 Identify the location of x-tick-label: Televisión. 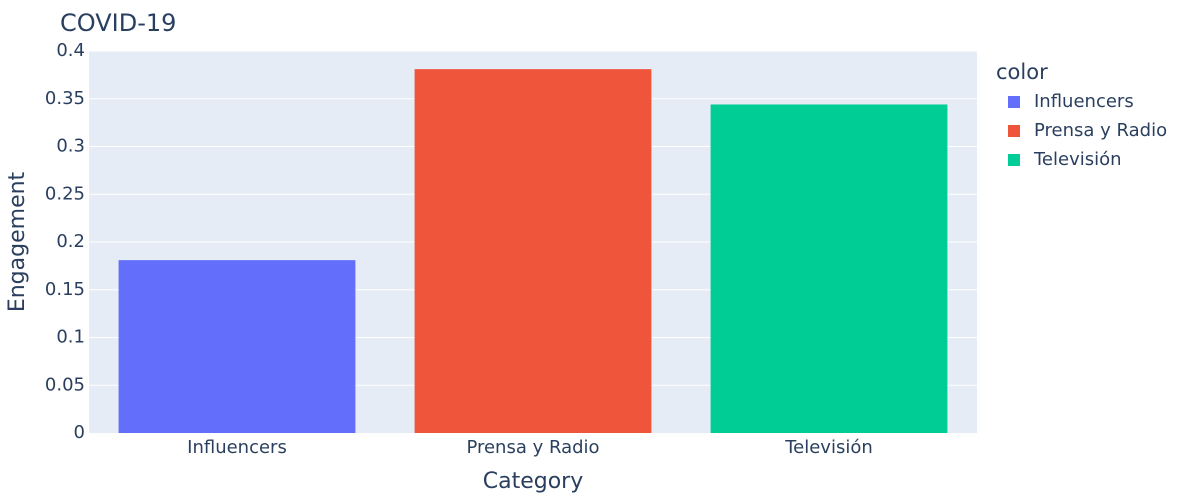
(828, 447).